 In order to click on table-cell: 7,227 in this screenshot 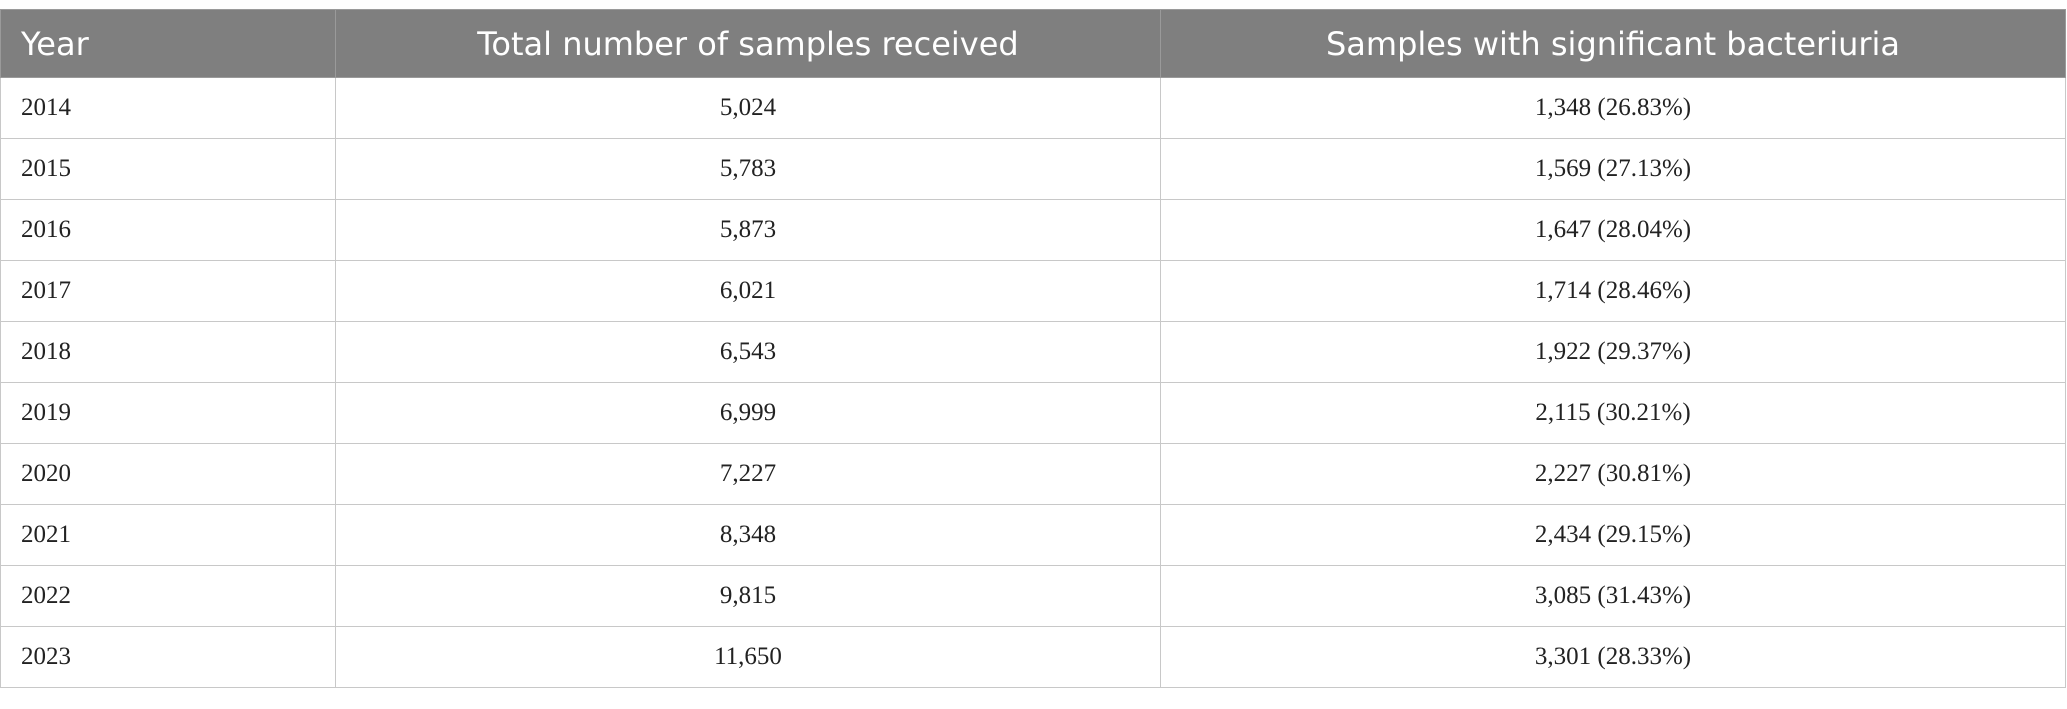, I will do `click(748, 474)`.